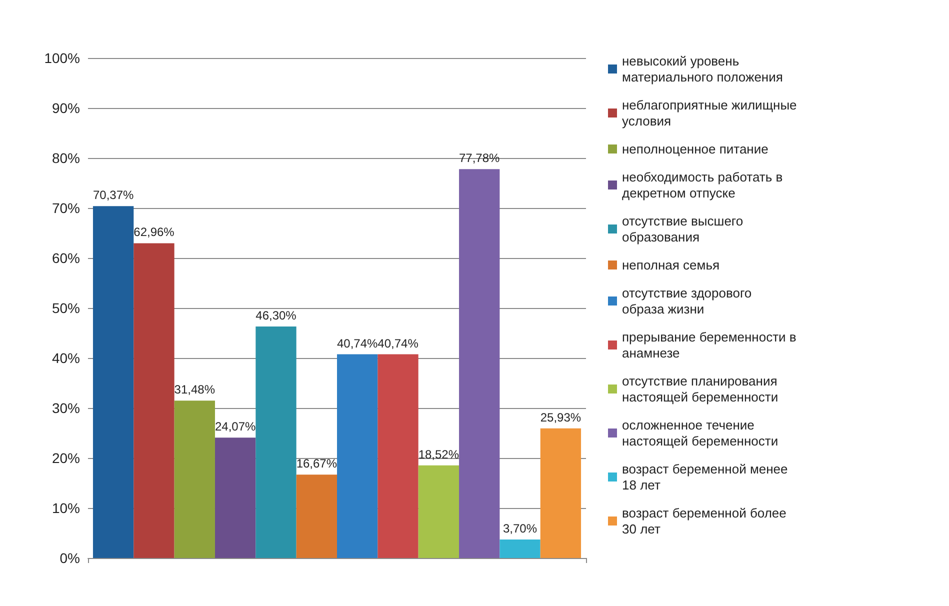 The height and width of the screenshot is (606, 949). What do you see at coordinates (66, 508) in the screenshot?
I see `y-tick-label: 10%` at bounding box center [66, 508].